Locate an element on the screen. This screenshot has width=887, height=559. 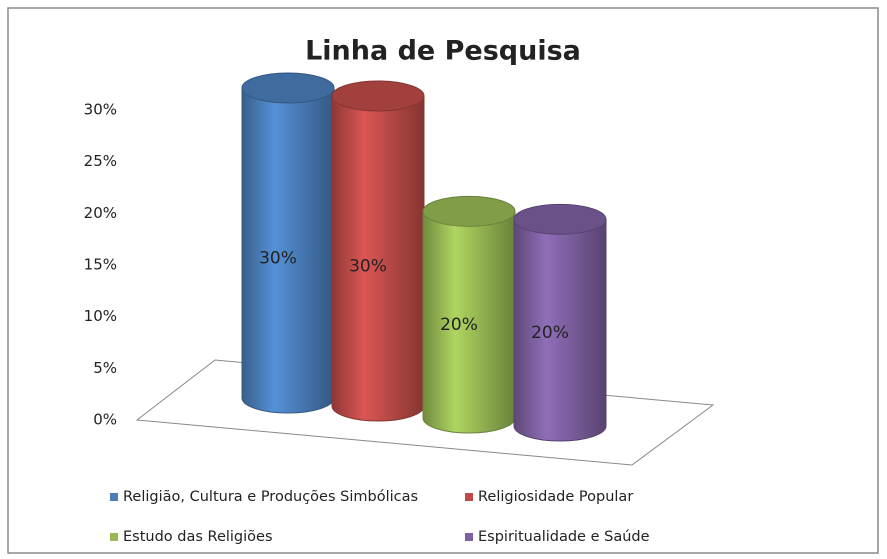
y-tick-label: 15% is located at coordinates (100, 265).